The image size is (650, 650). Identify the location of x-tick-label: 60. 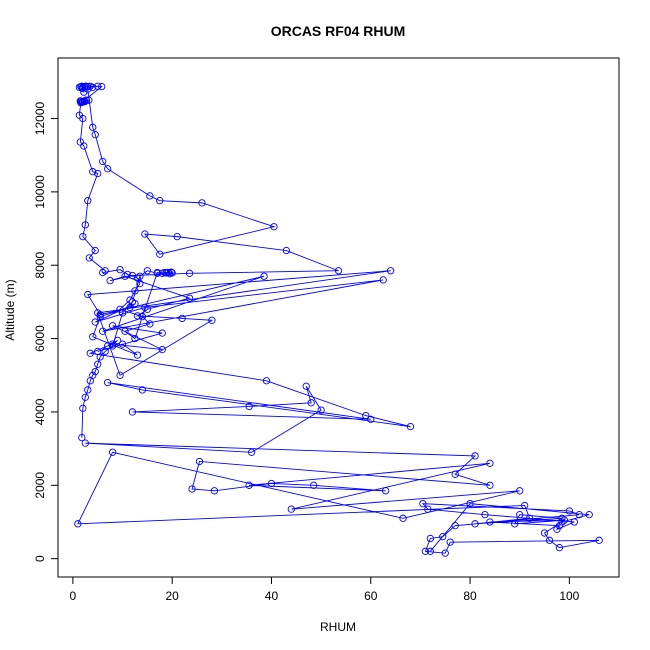
(371, 596).